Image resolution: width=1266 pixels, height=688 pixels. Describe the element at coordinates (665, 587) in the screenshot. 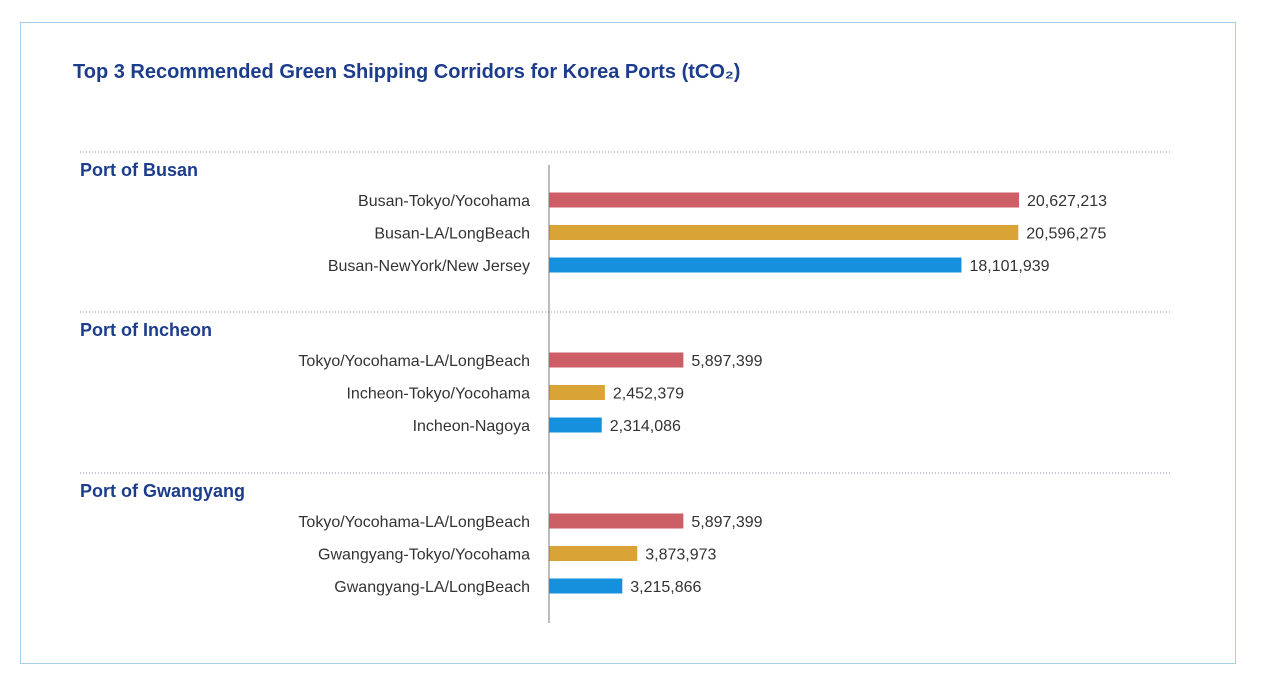

I see `data-label: 3,215,866` at that location.